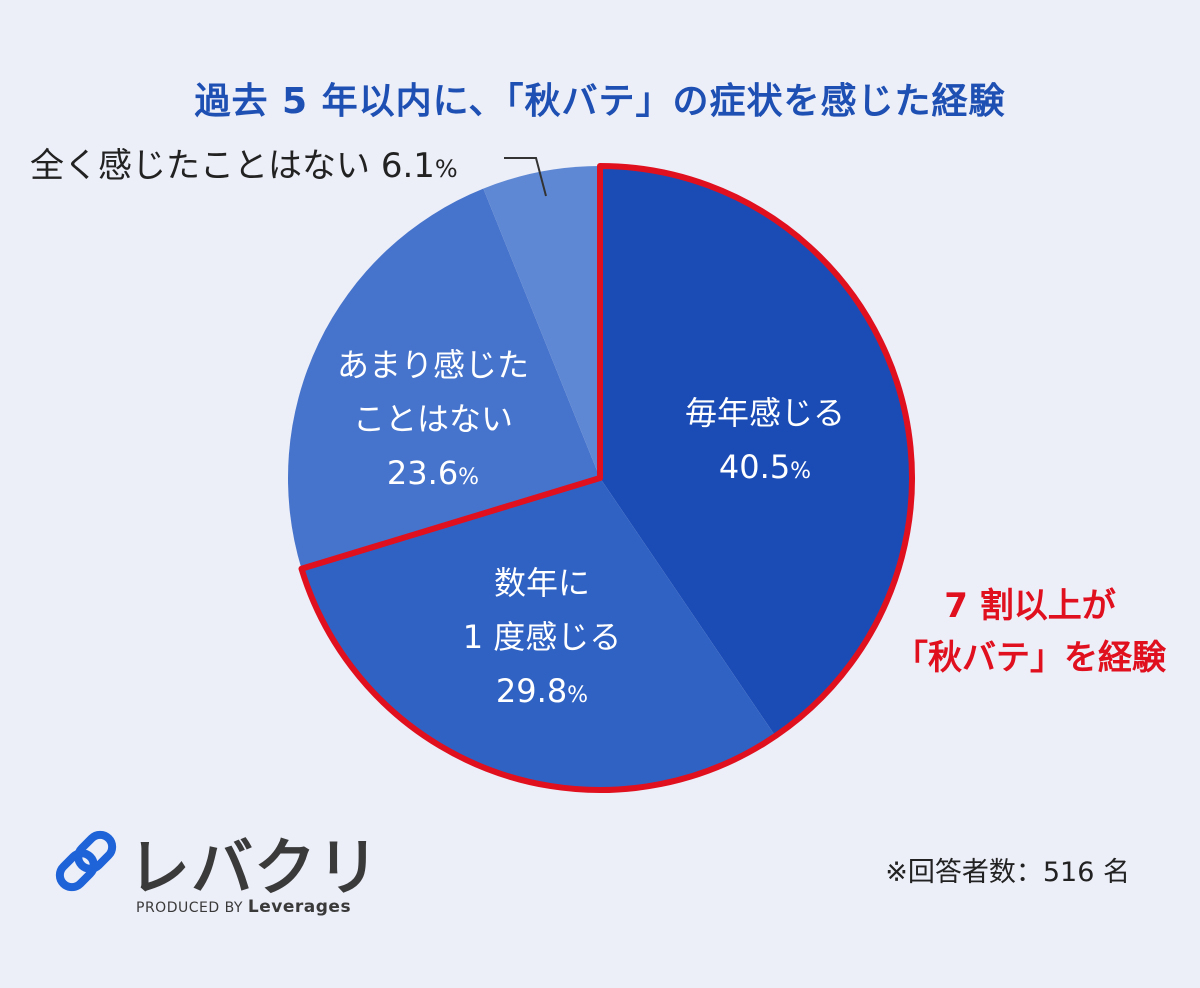 The width and height of the screenshot is (1200, 988). I want to click on slice-label-rarely-value: 23.6, so click(422, 473).